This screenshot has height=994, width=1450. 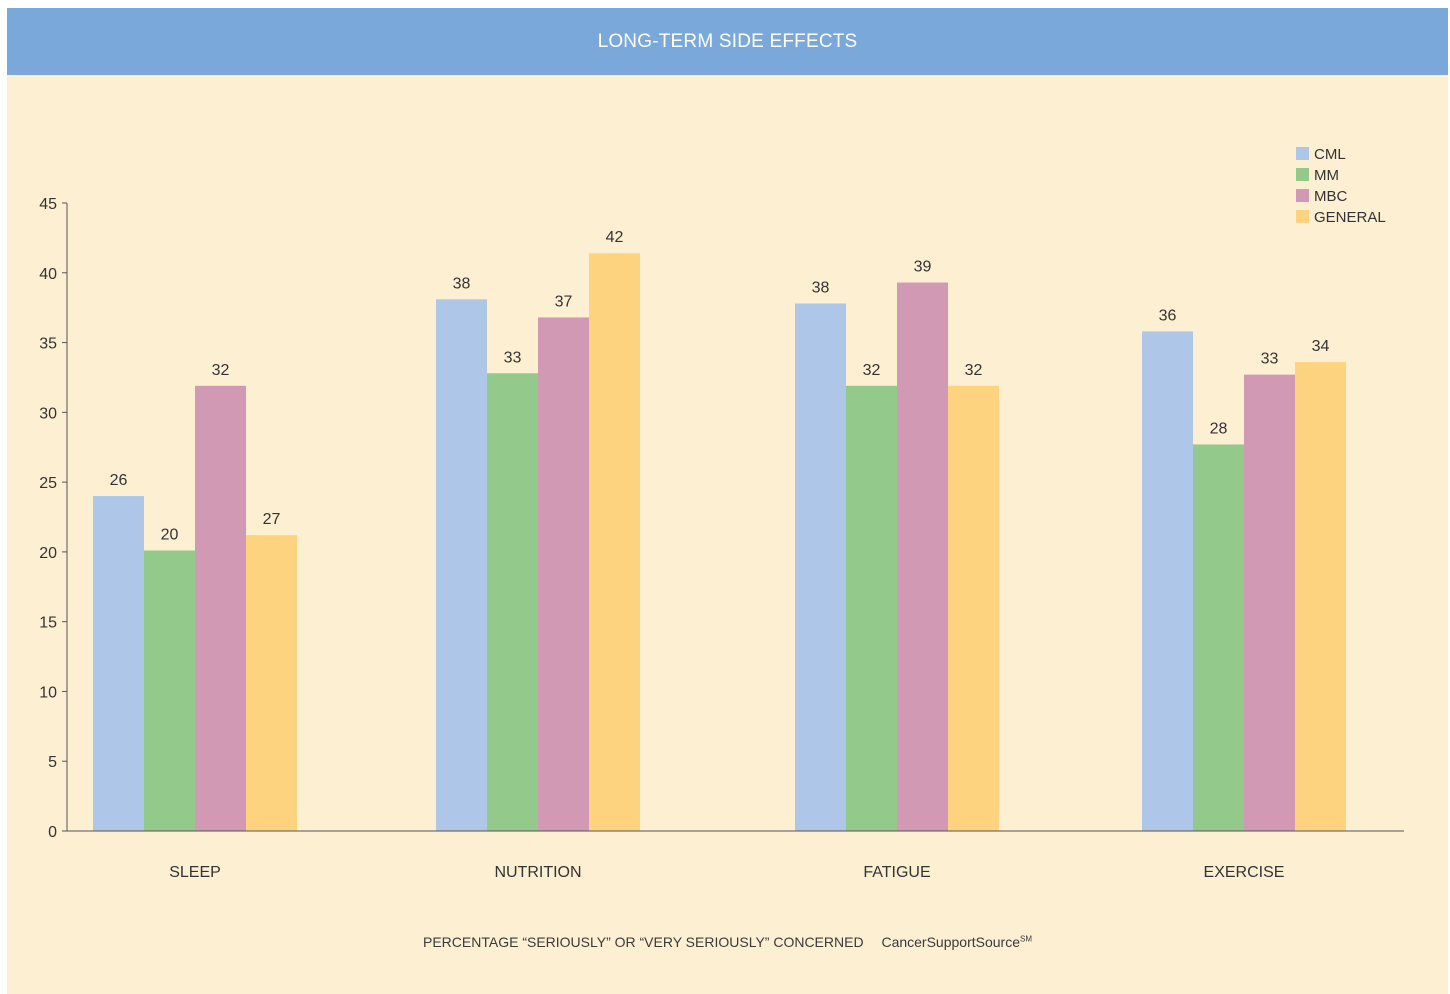 I want to click on y-tick-label: 10, so click(x=48, y=692).